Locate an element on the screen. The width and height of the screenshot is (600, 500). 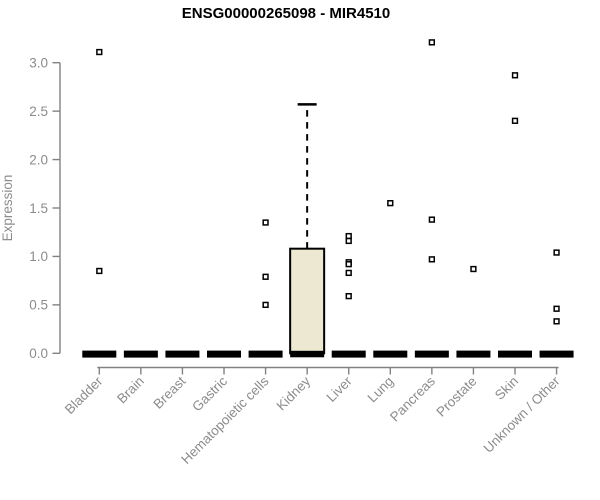
x-tick-label: Unknown / Other is located at coordinates (521, 414).